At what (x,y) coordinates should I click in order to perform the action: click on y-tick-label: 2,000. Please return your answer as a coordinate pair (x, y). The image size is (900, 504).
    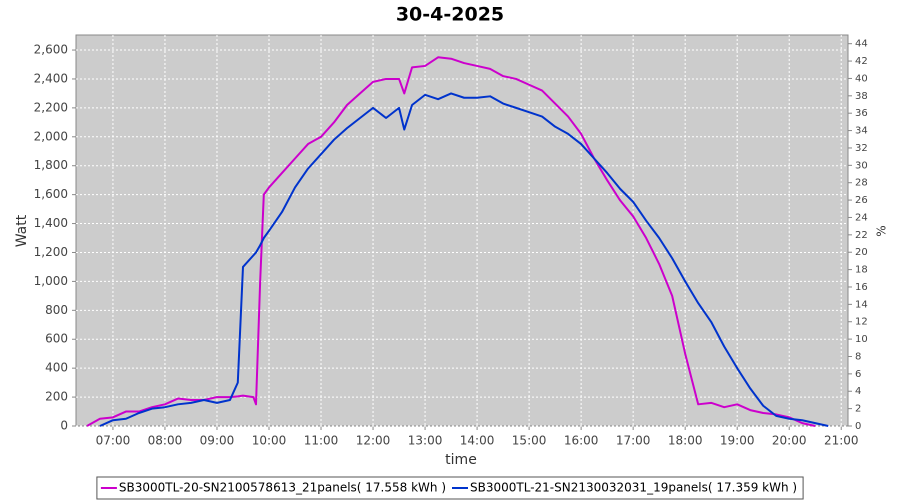
    Looking at the image, I should click on (51, 136).